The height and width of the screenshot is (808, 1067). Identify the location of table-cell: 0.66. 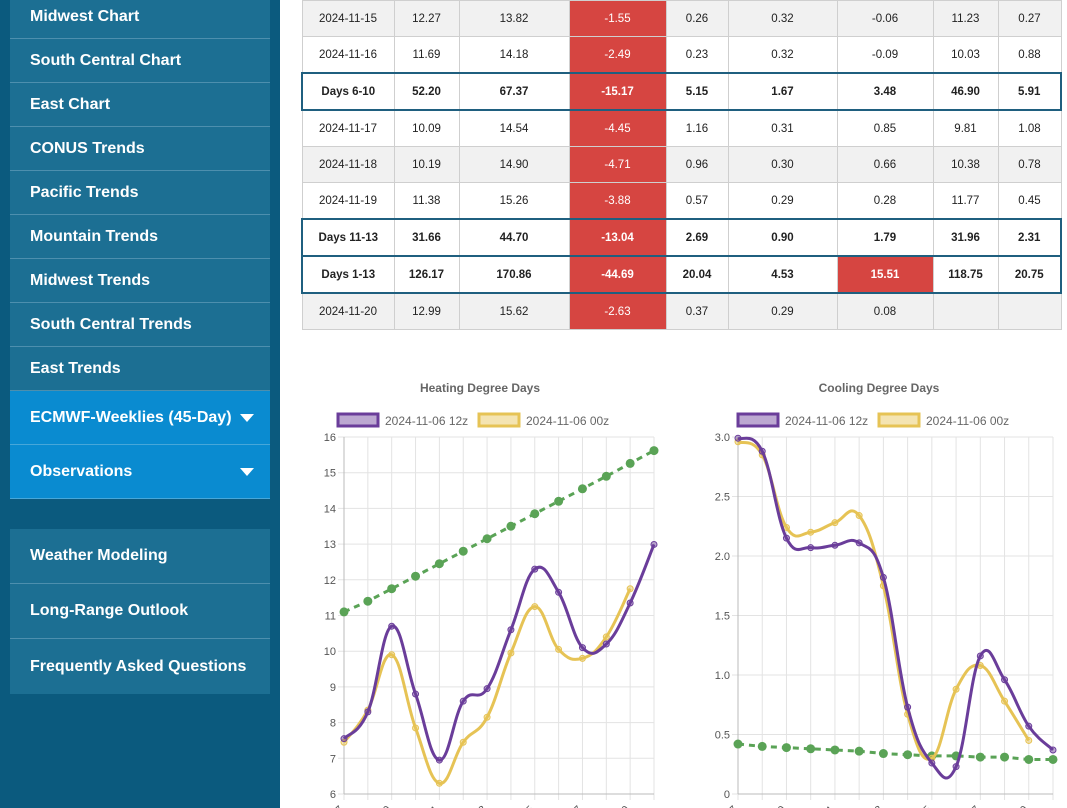
(885, 164).